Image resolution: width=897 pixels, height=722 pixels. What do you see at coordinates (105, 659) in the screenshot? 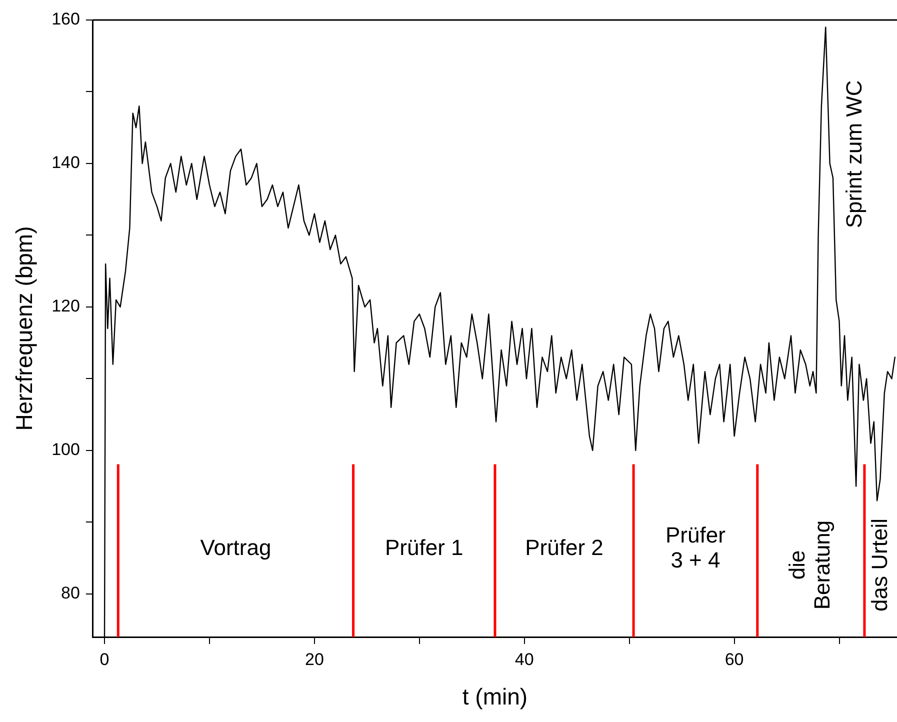
I see `x-tick-label: 0` at bounding box center [105, 659].